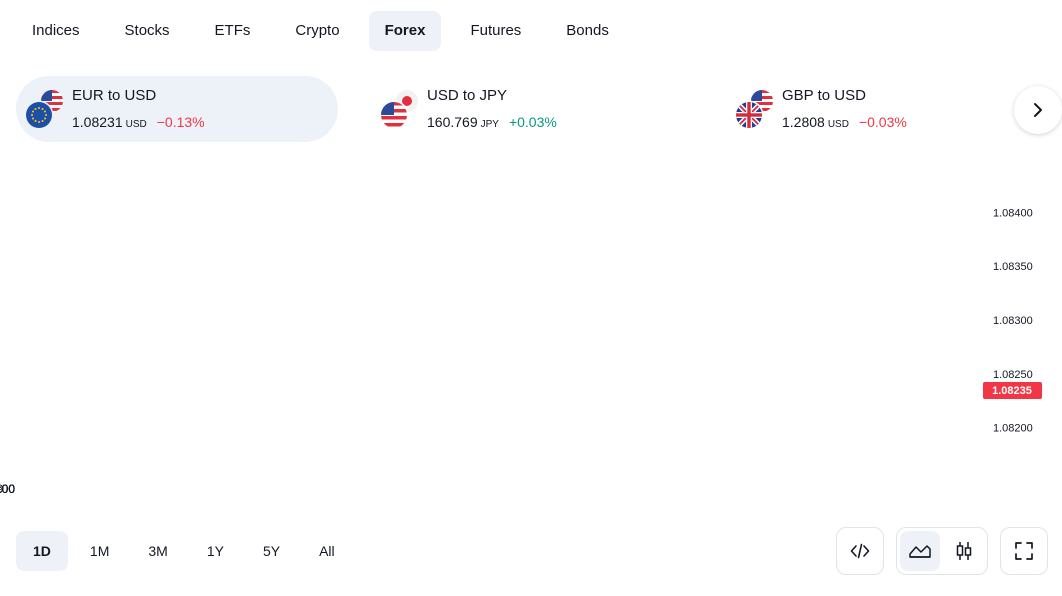  What do you see at coordinates (2, 489) in the screenshot?
I see `x-tick-label: 9` at bounding box center [2, 489].